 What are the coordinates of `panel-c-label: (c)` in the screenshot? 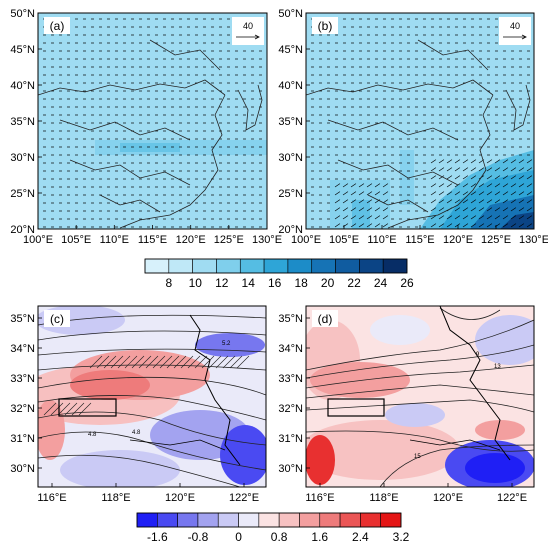 It's located at (57, 319).